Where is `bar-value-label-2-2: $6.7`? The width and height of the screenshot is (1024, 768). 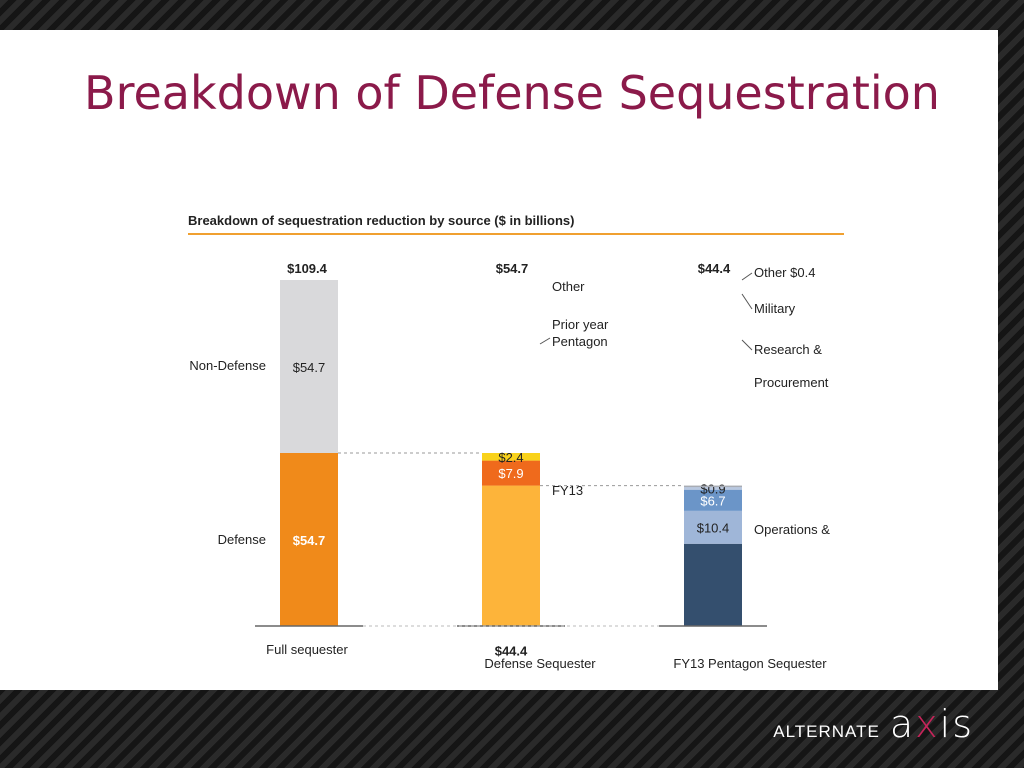 bar-value-label-2-2: $6.7 is located at coordinates (712, 500).